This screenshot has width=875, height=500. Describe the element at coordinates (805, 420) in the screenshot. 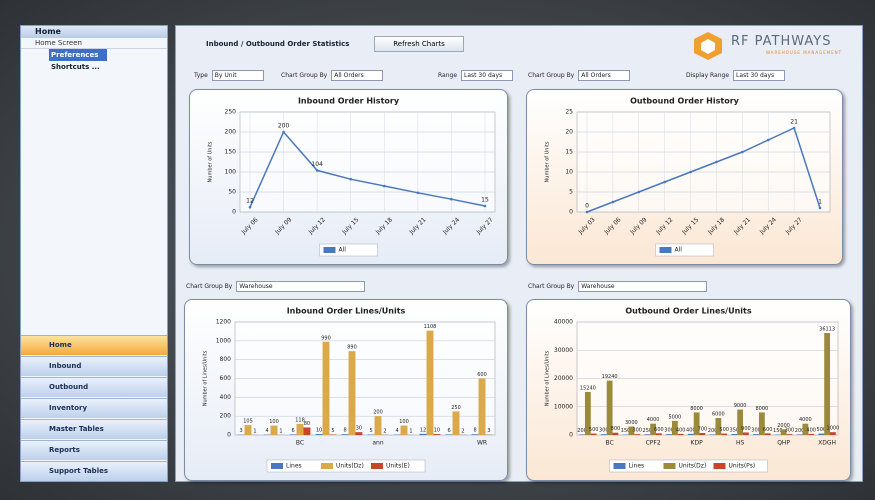

I see `value-label: 4000` at that location.